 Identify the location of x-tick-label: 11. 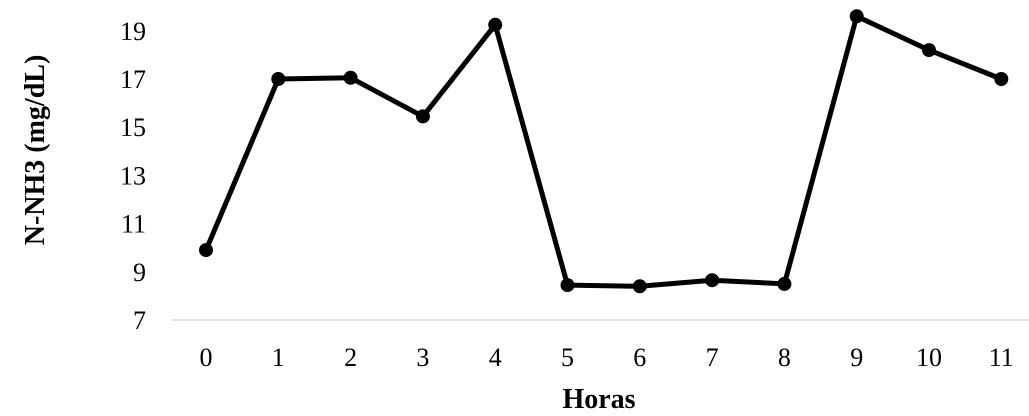
(1001, 357).